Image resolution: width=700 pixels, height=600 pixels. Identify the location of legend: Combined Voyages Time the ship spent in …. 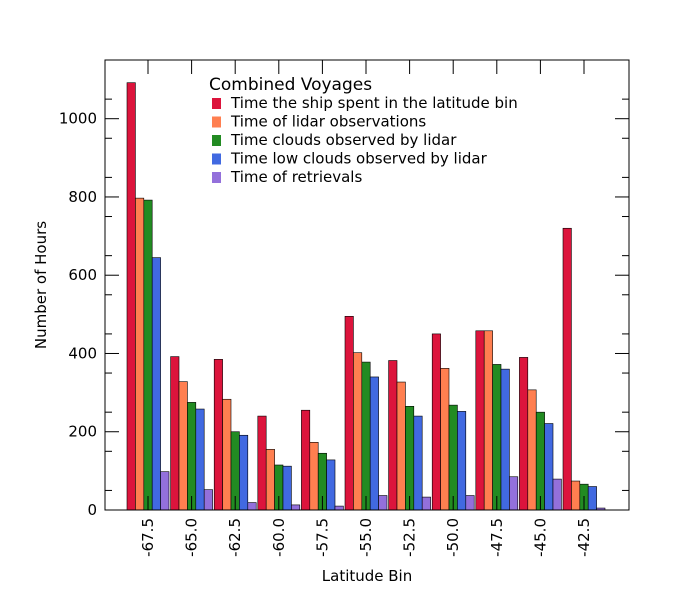
(363, 130).